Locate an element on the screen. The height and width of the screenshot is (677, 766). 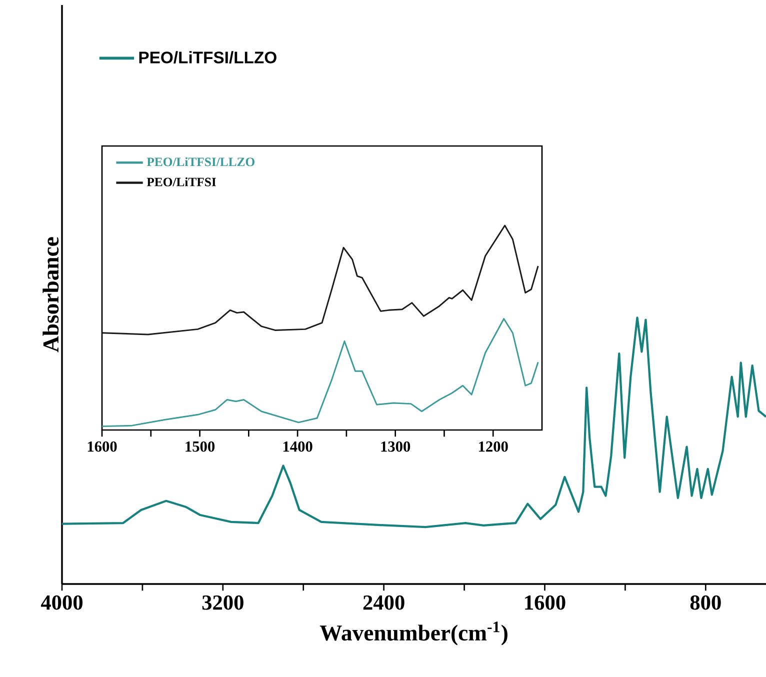
x-tick-label: 1300 is located at coordinates (395, 446).